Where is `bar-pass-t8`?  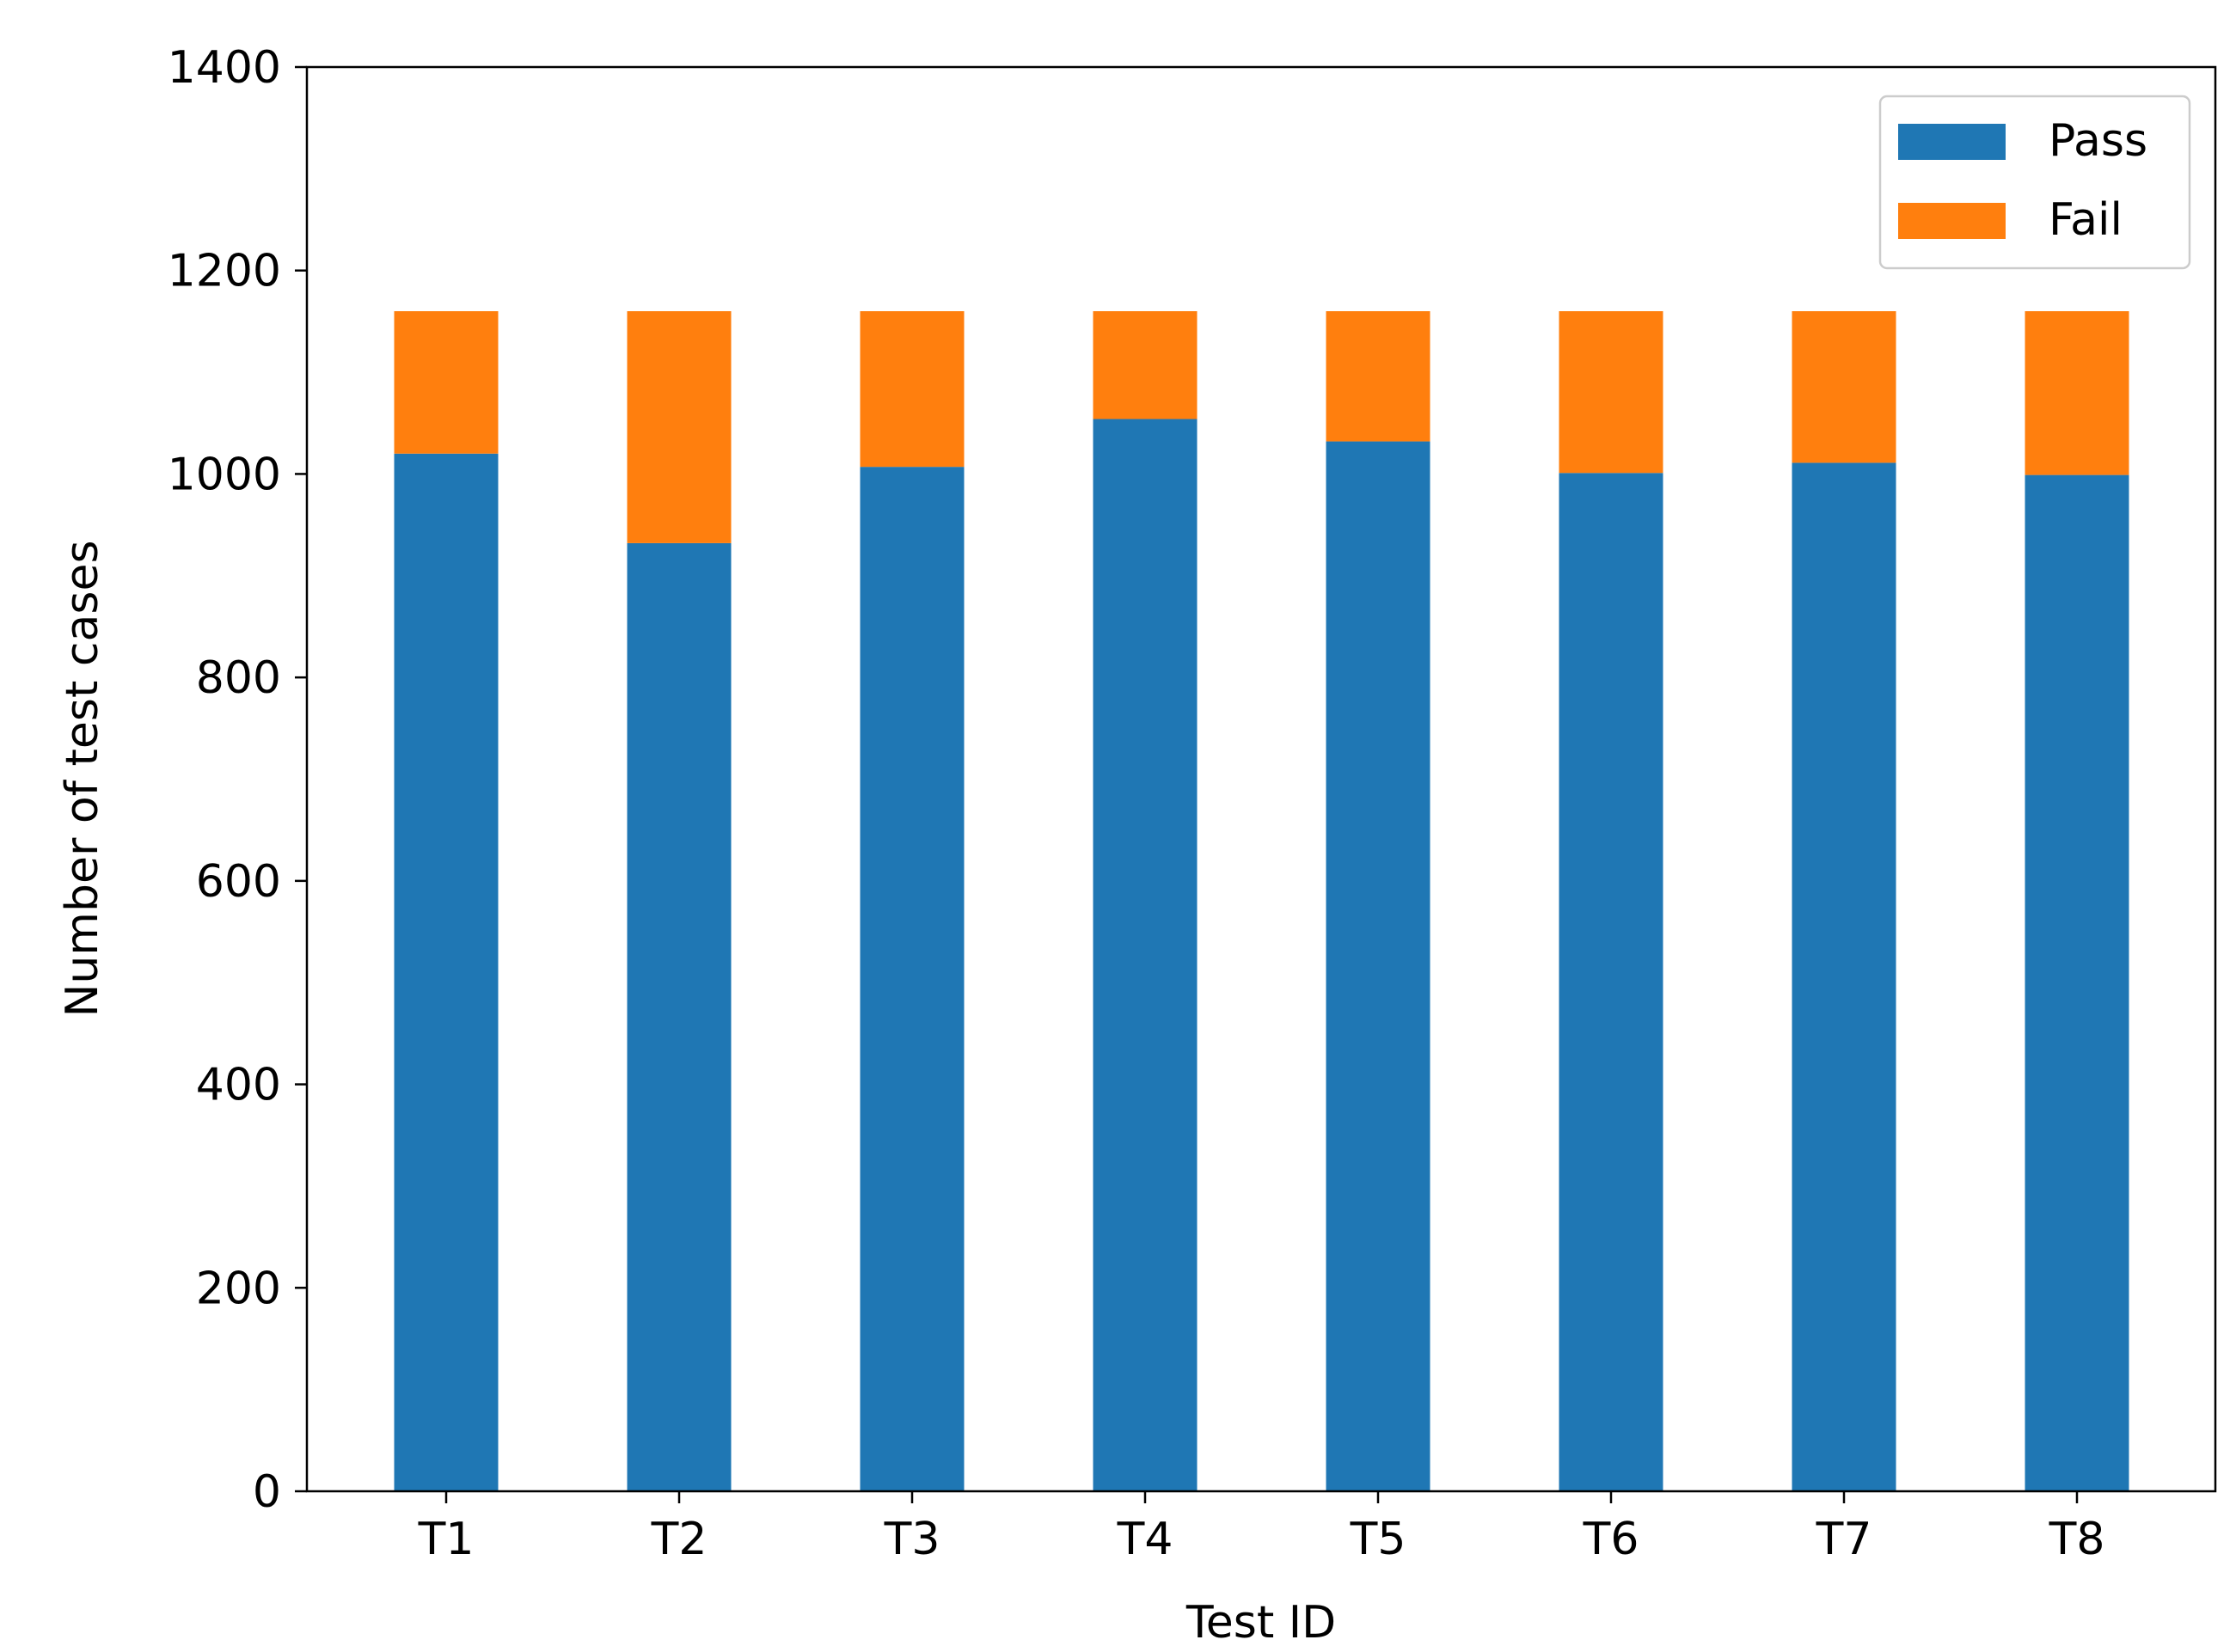 bar-pass-t8 is located at coordinates (2077, 983).